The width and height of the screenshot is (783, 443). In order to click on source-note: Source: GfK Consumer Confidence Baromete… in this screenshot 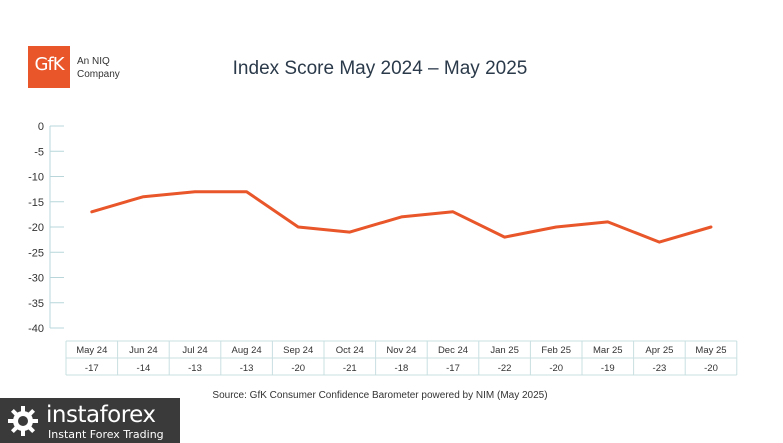, I will do `click(380, 395)`.